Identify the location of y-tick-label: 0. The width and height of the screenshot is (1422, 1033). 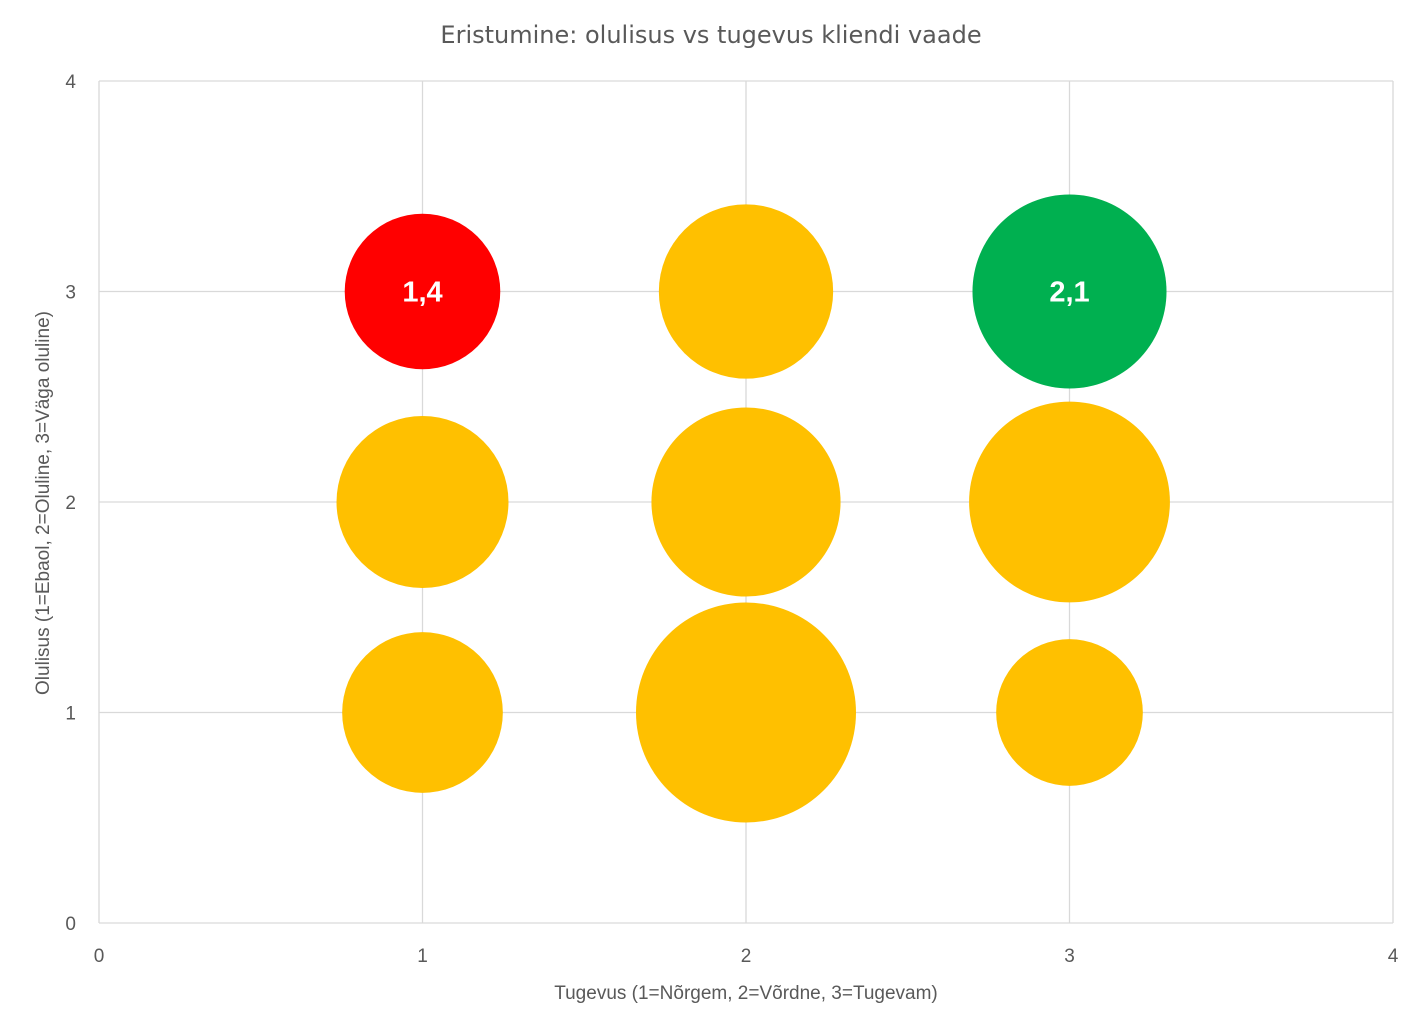
(70, 924).